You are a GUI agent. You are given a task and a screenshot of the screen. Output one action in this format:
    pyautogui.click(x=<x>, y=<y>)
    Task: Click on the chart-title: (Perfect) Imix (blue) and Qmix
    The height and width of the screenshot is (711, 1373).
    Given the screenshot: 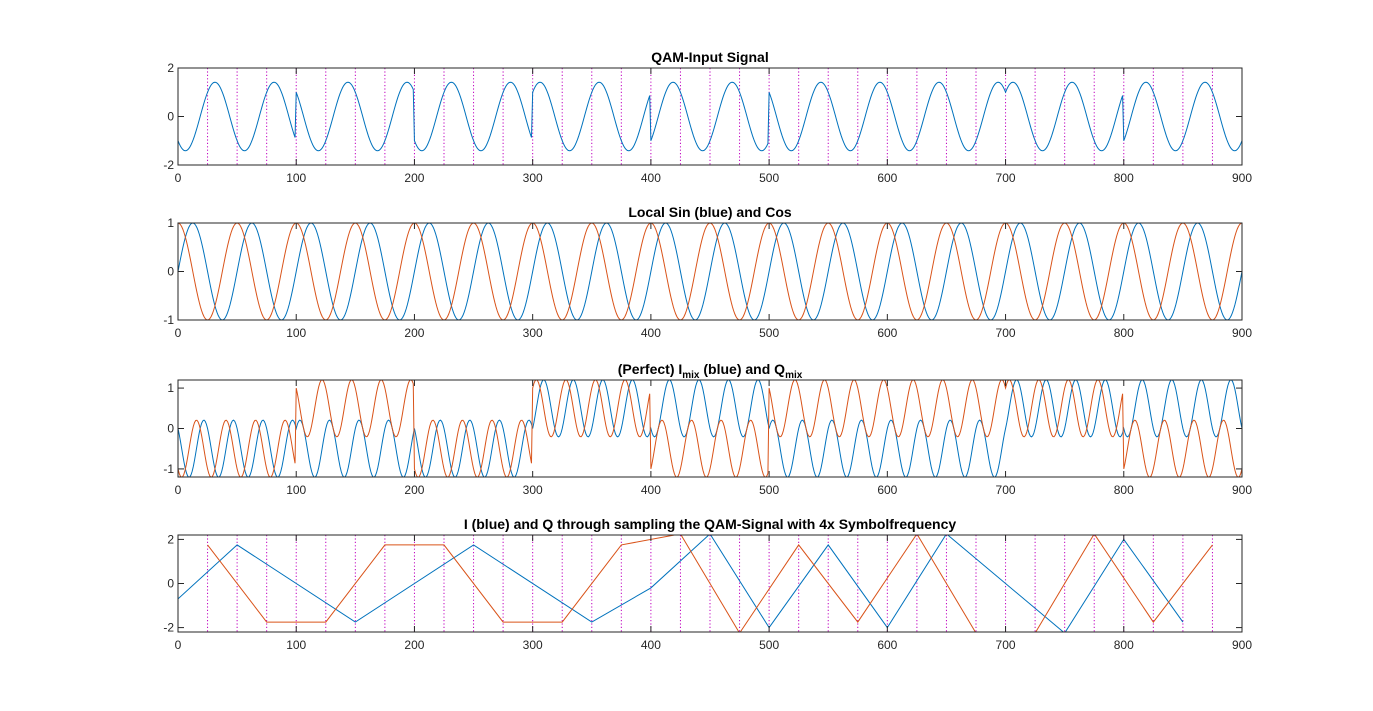 What is the action you would take?
    pyautogui.click(x=710, y=371)
    